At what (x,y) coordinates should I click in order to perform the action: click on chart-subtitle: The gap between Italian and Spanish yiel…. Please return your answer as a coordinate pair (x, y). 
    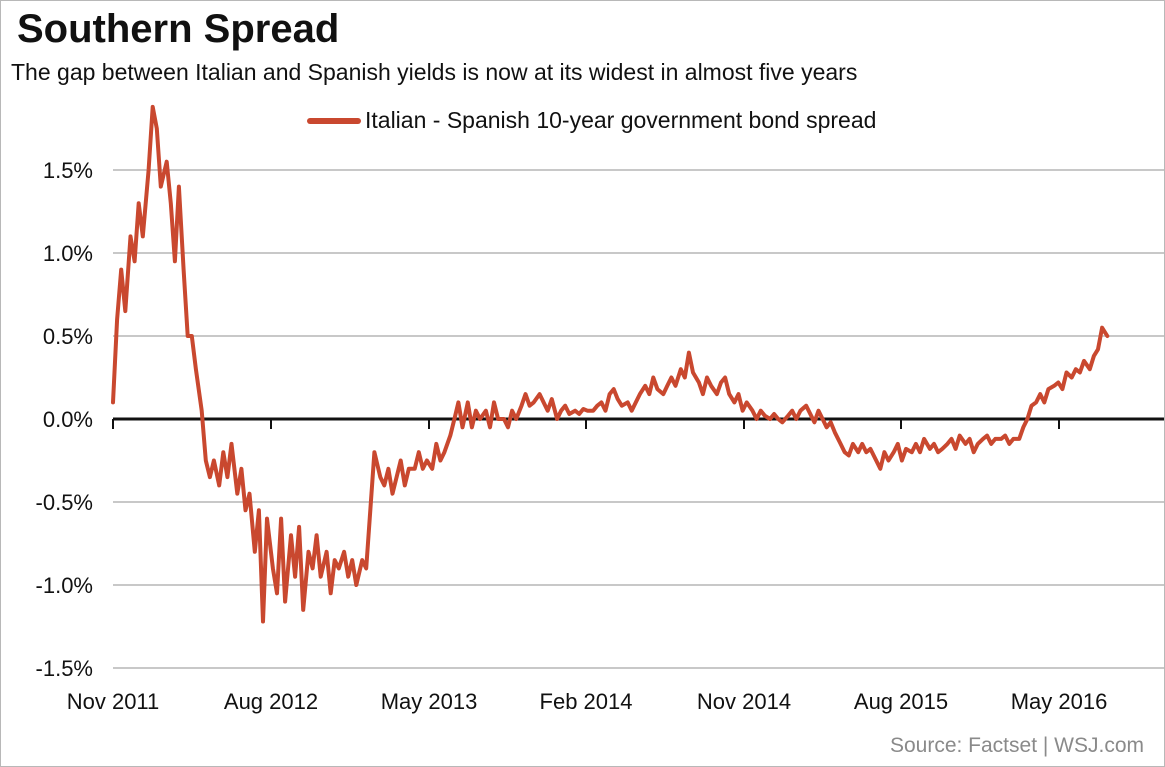
    Looking at the image, I should click on (434, 72).